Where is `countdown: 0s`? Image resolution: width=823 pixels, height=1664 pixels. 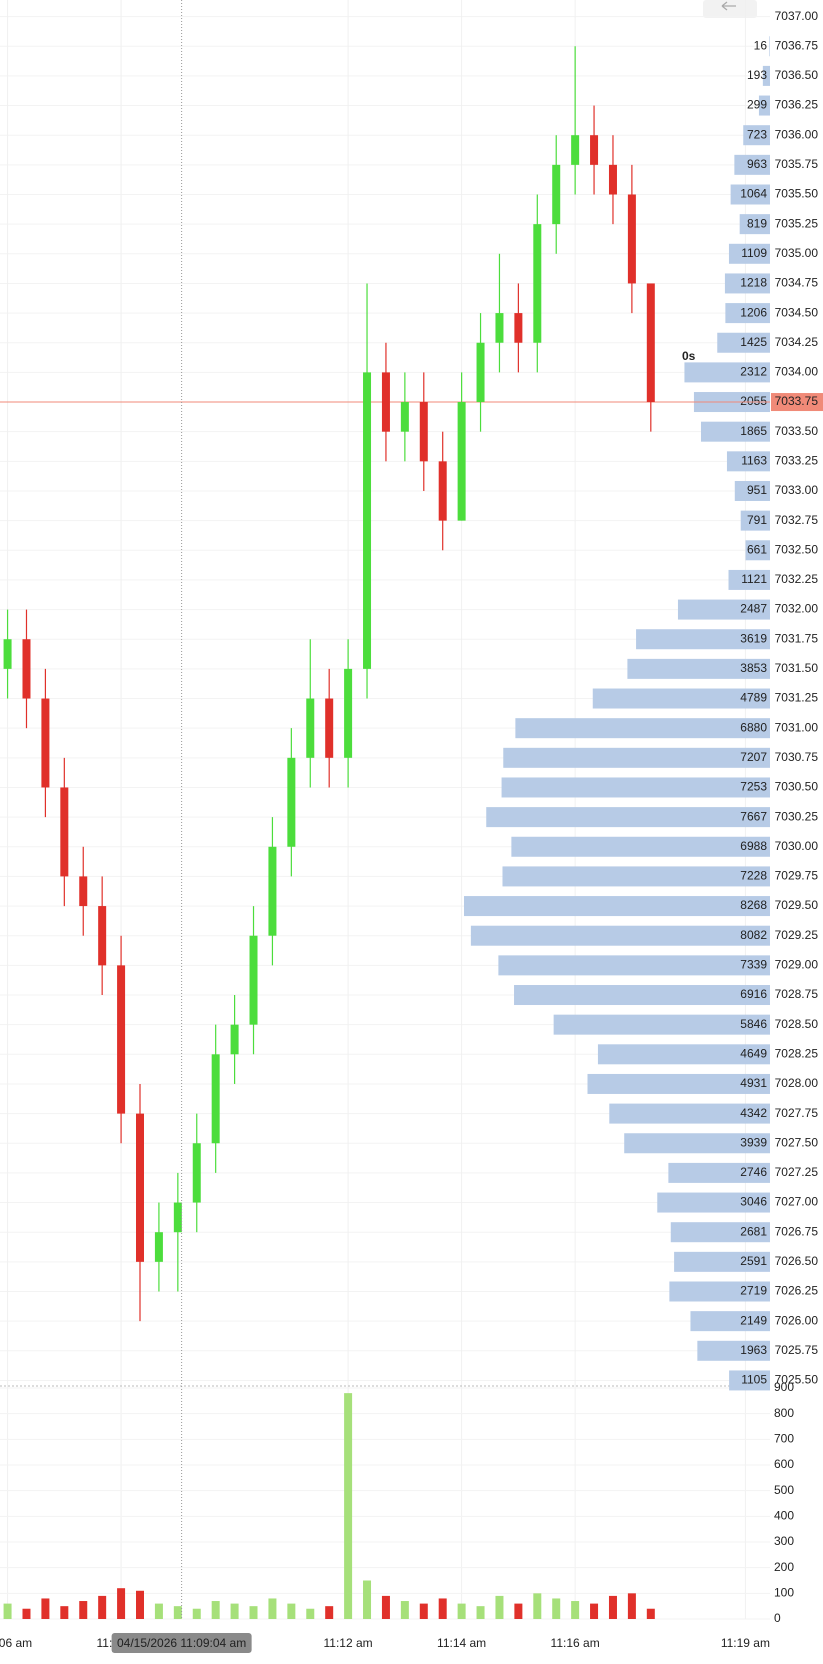
countdown: 0s is located at coordinates (689, 356).